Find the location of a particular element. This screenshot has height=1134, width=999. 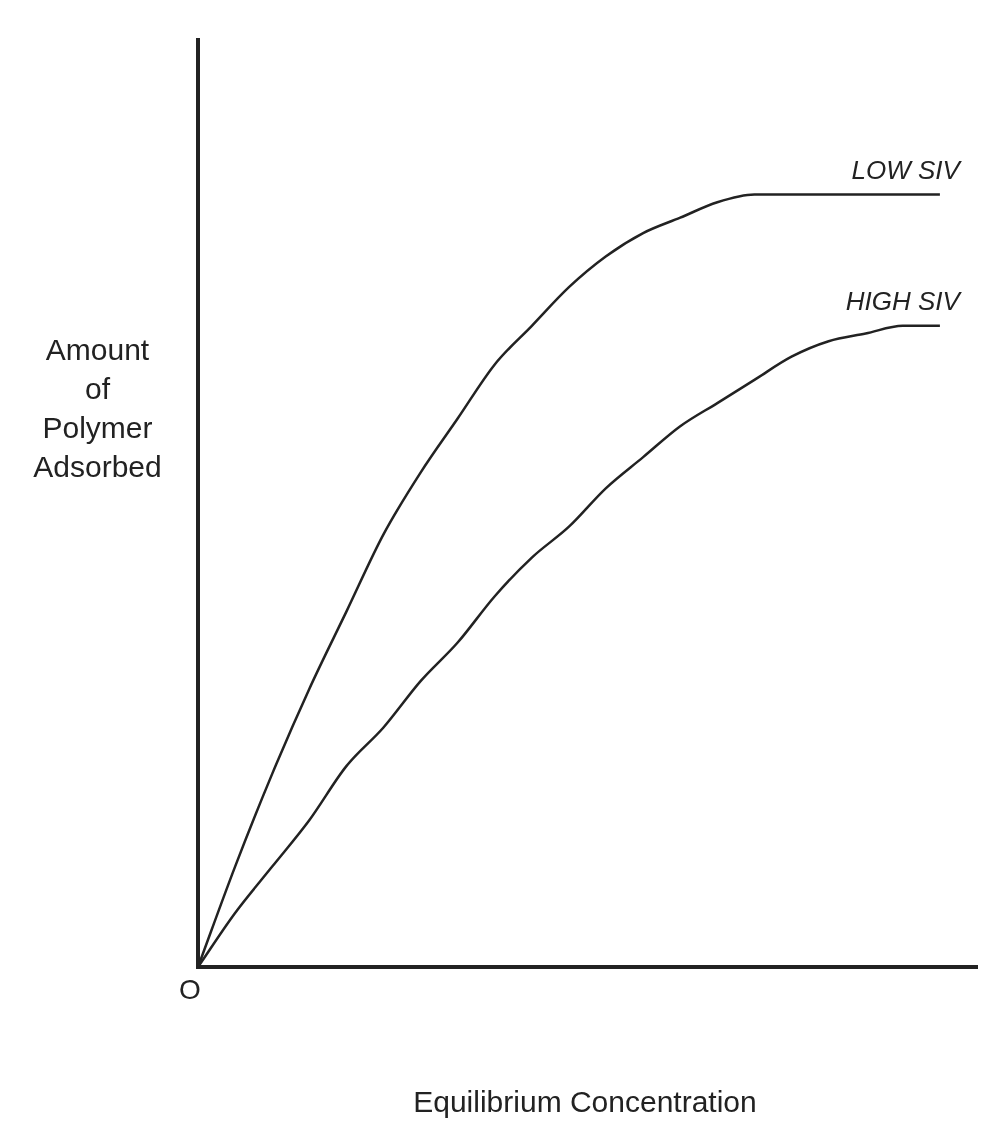

text: O is located at coordinates (190, 989).